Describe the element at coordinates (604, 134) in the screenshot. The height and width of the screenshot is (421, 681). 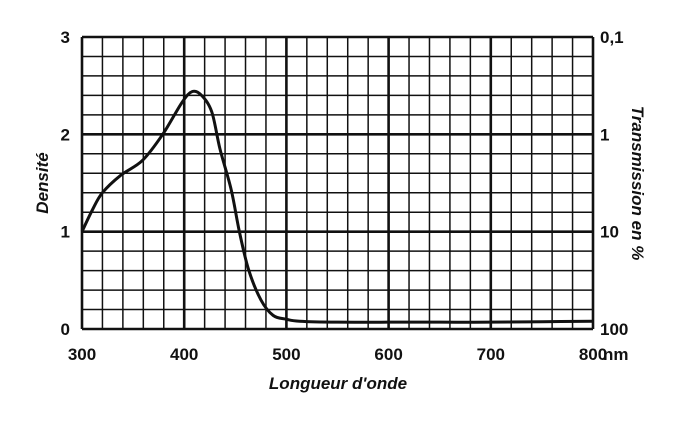
I see `y2-tick-label: 1` at that location.